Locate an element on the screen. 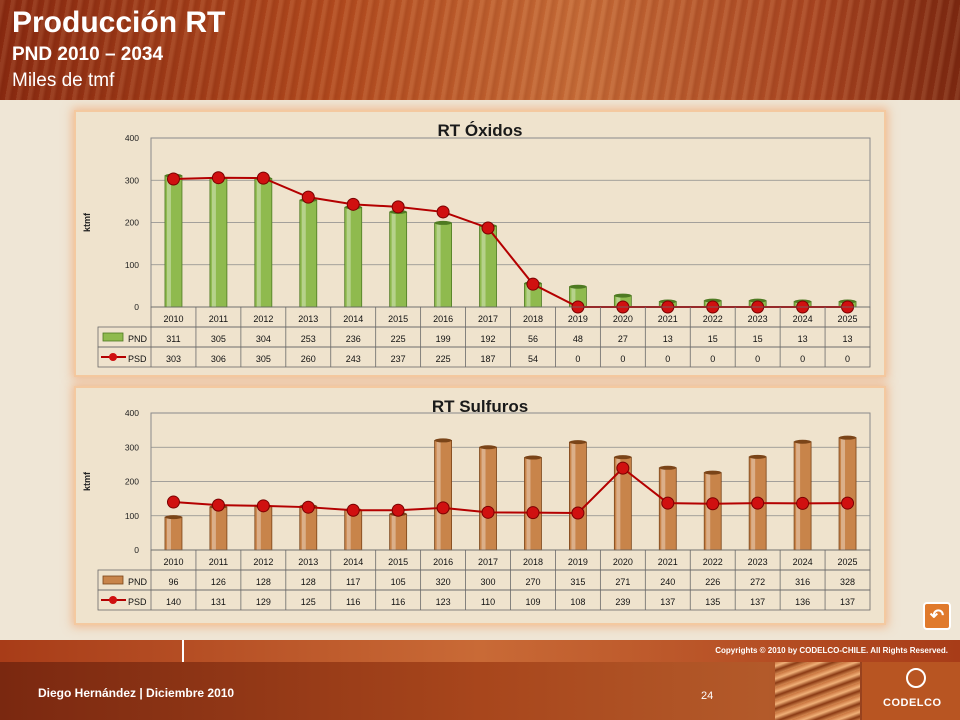 This screenshot has height=720, width=960. data-value: 15 is located at coordinates (713, 339).